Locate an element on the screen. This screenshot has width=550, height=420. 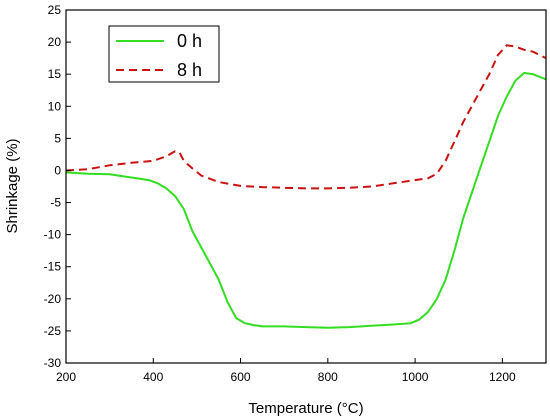
x-tick-label: 200 is located at coordinates (66, 377).